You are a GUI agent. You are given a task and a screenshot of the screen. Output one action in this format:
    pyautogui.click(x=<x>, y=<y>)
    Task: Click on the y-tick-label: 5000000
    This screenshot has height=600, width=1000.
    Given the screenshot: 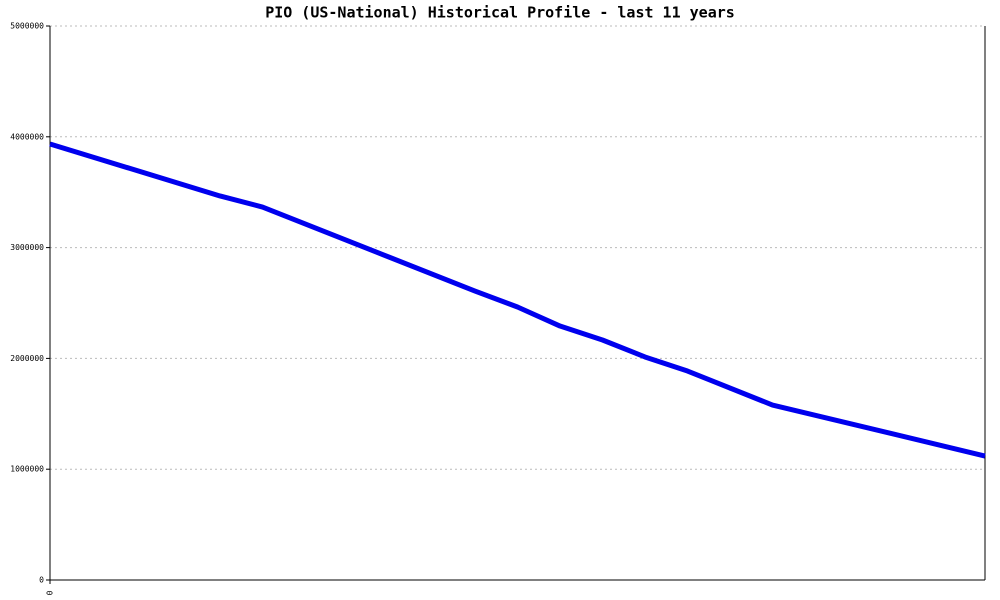 What is the action you would take?
    pyautogui.click(x=27, y=26)
    